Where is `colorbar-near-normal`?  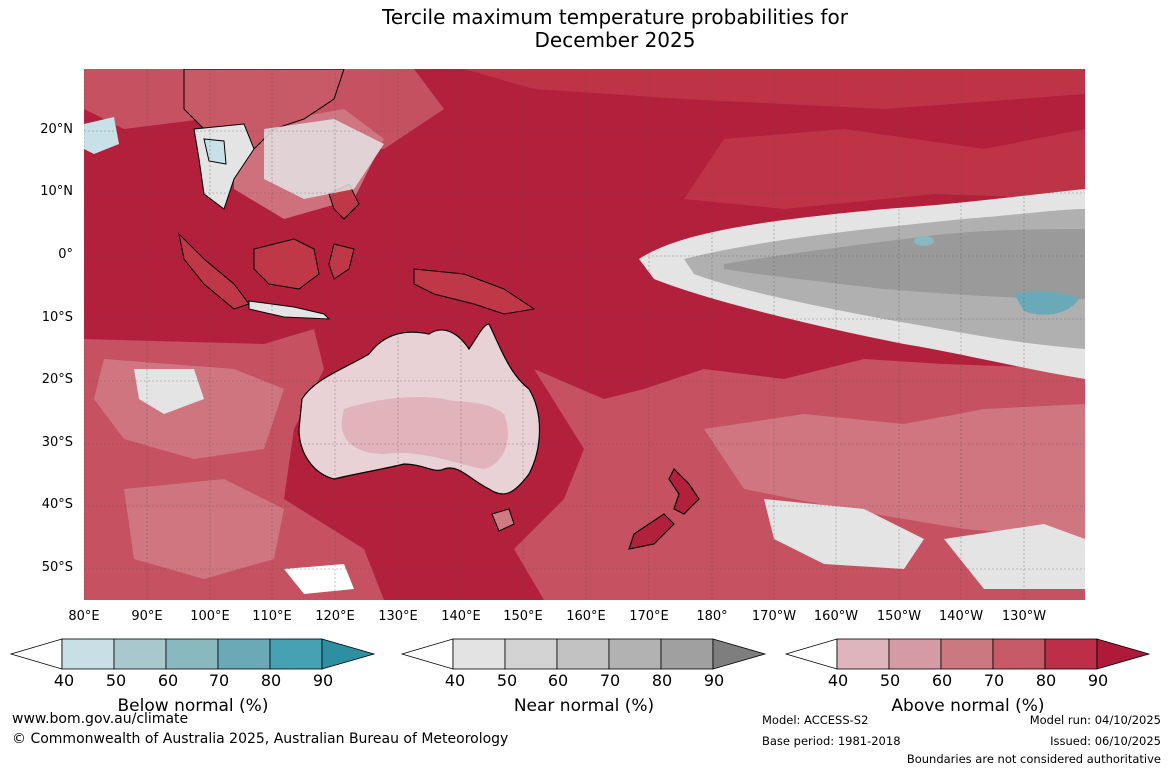 colorbar-near-normal is located at coordinates (584, 654).